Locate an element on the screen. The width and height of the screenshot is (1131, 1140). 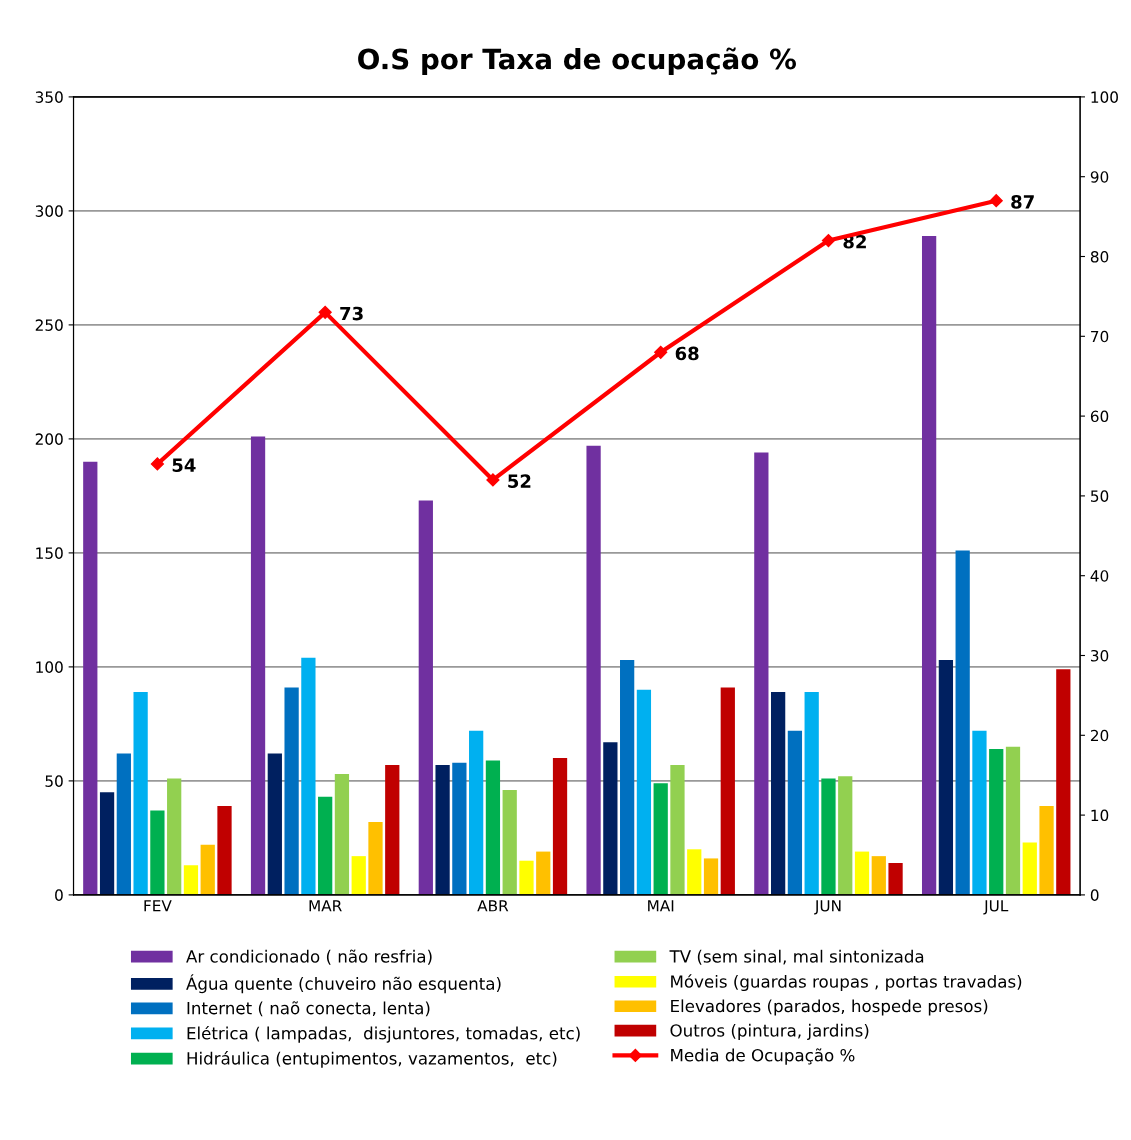
data-label: 87 is located at coordinates (1022, 202).